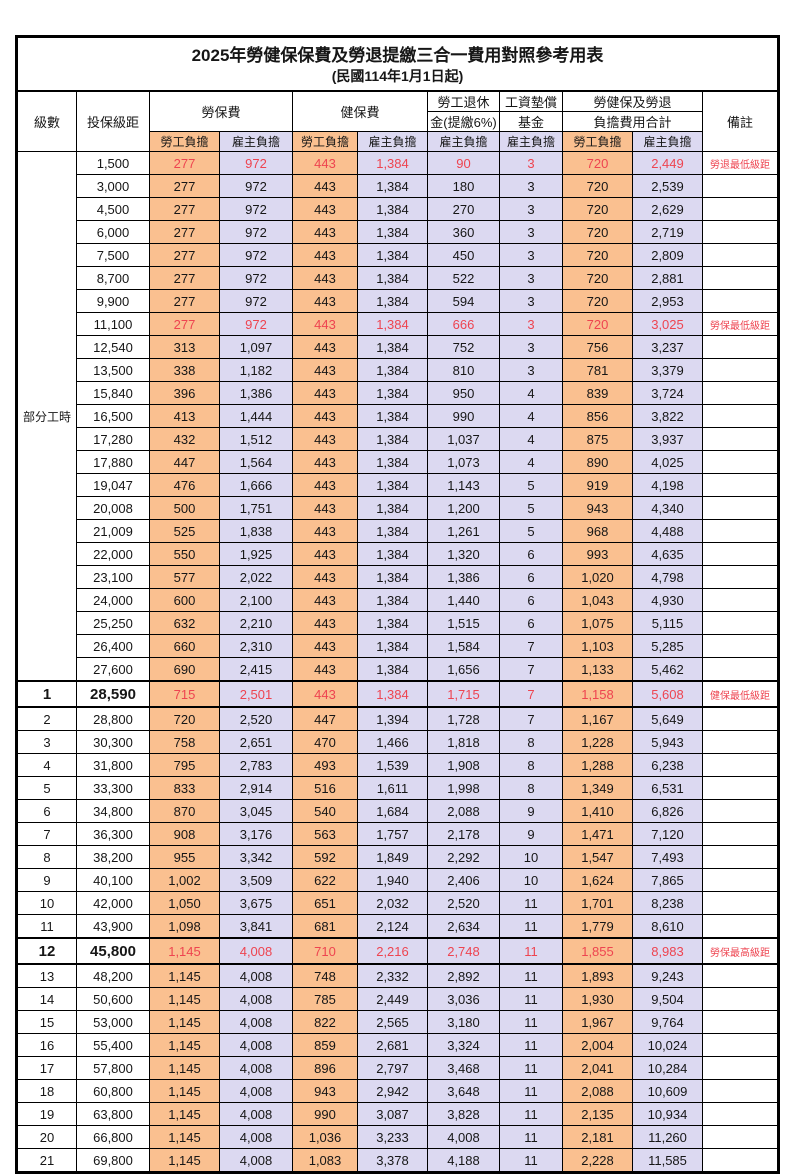  I want to click on total-employer-cell: 10,284, so click(667, 1068).